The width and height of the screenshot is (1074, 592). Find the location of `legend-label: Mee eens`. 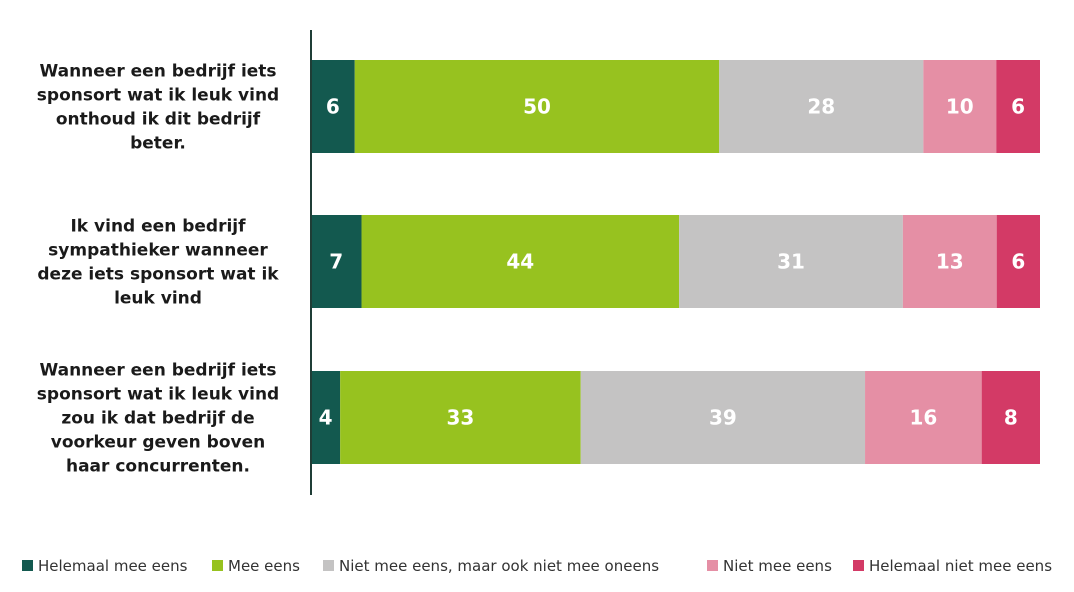

legend-label: Mee eens is located at coordinates (264, 566).